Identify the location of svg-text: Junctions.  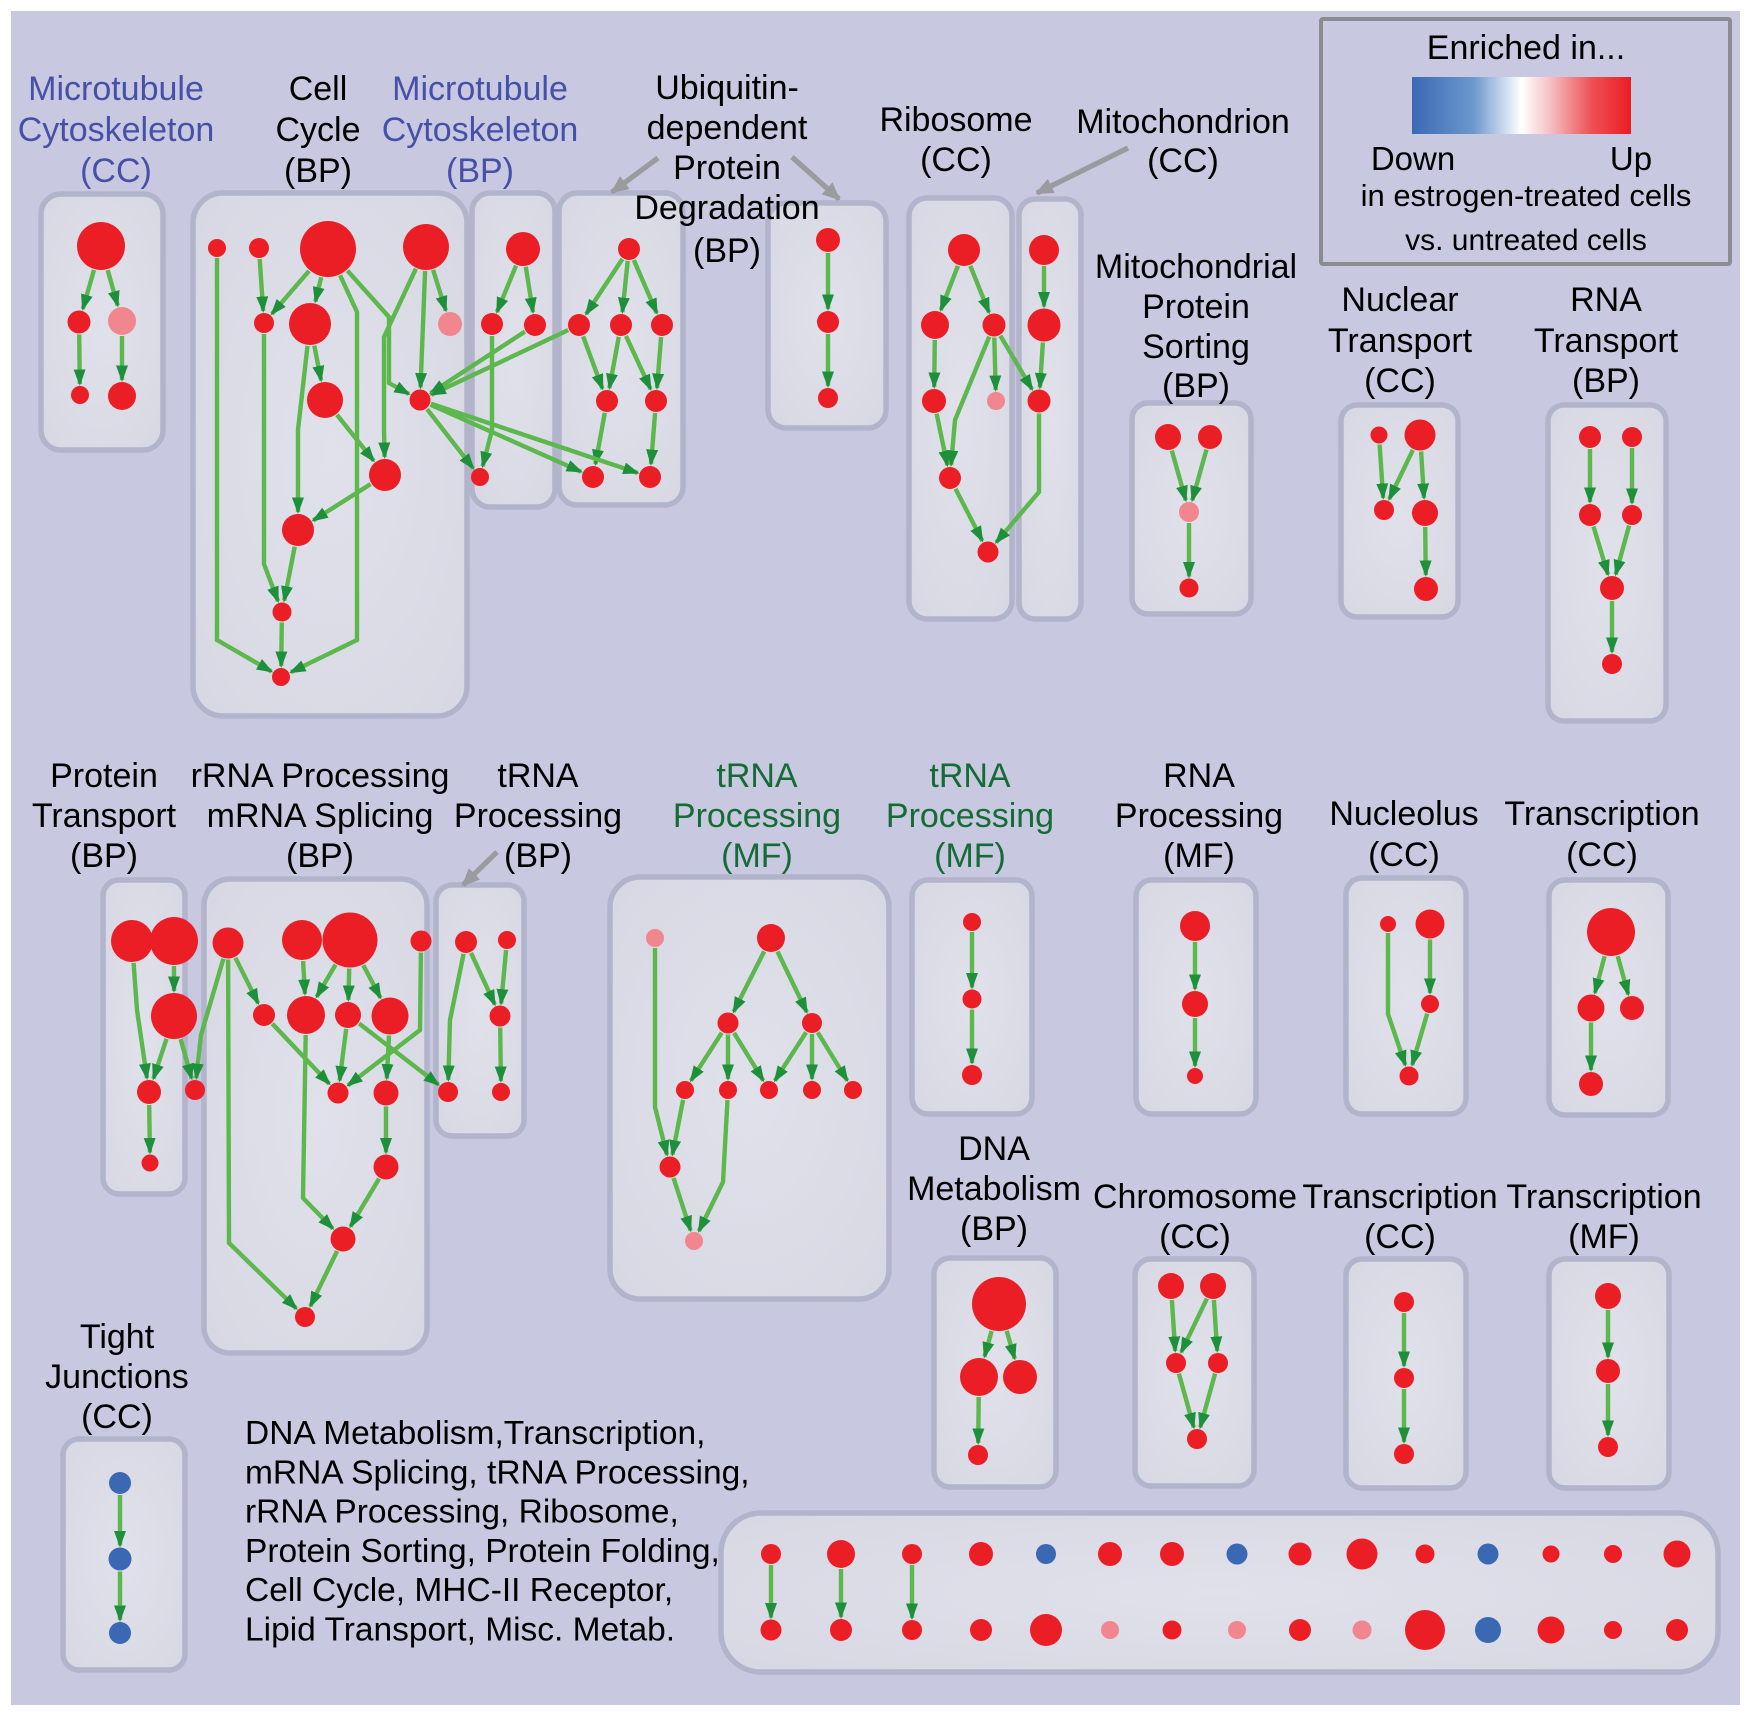
(117, 1377).